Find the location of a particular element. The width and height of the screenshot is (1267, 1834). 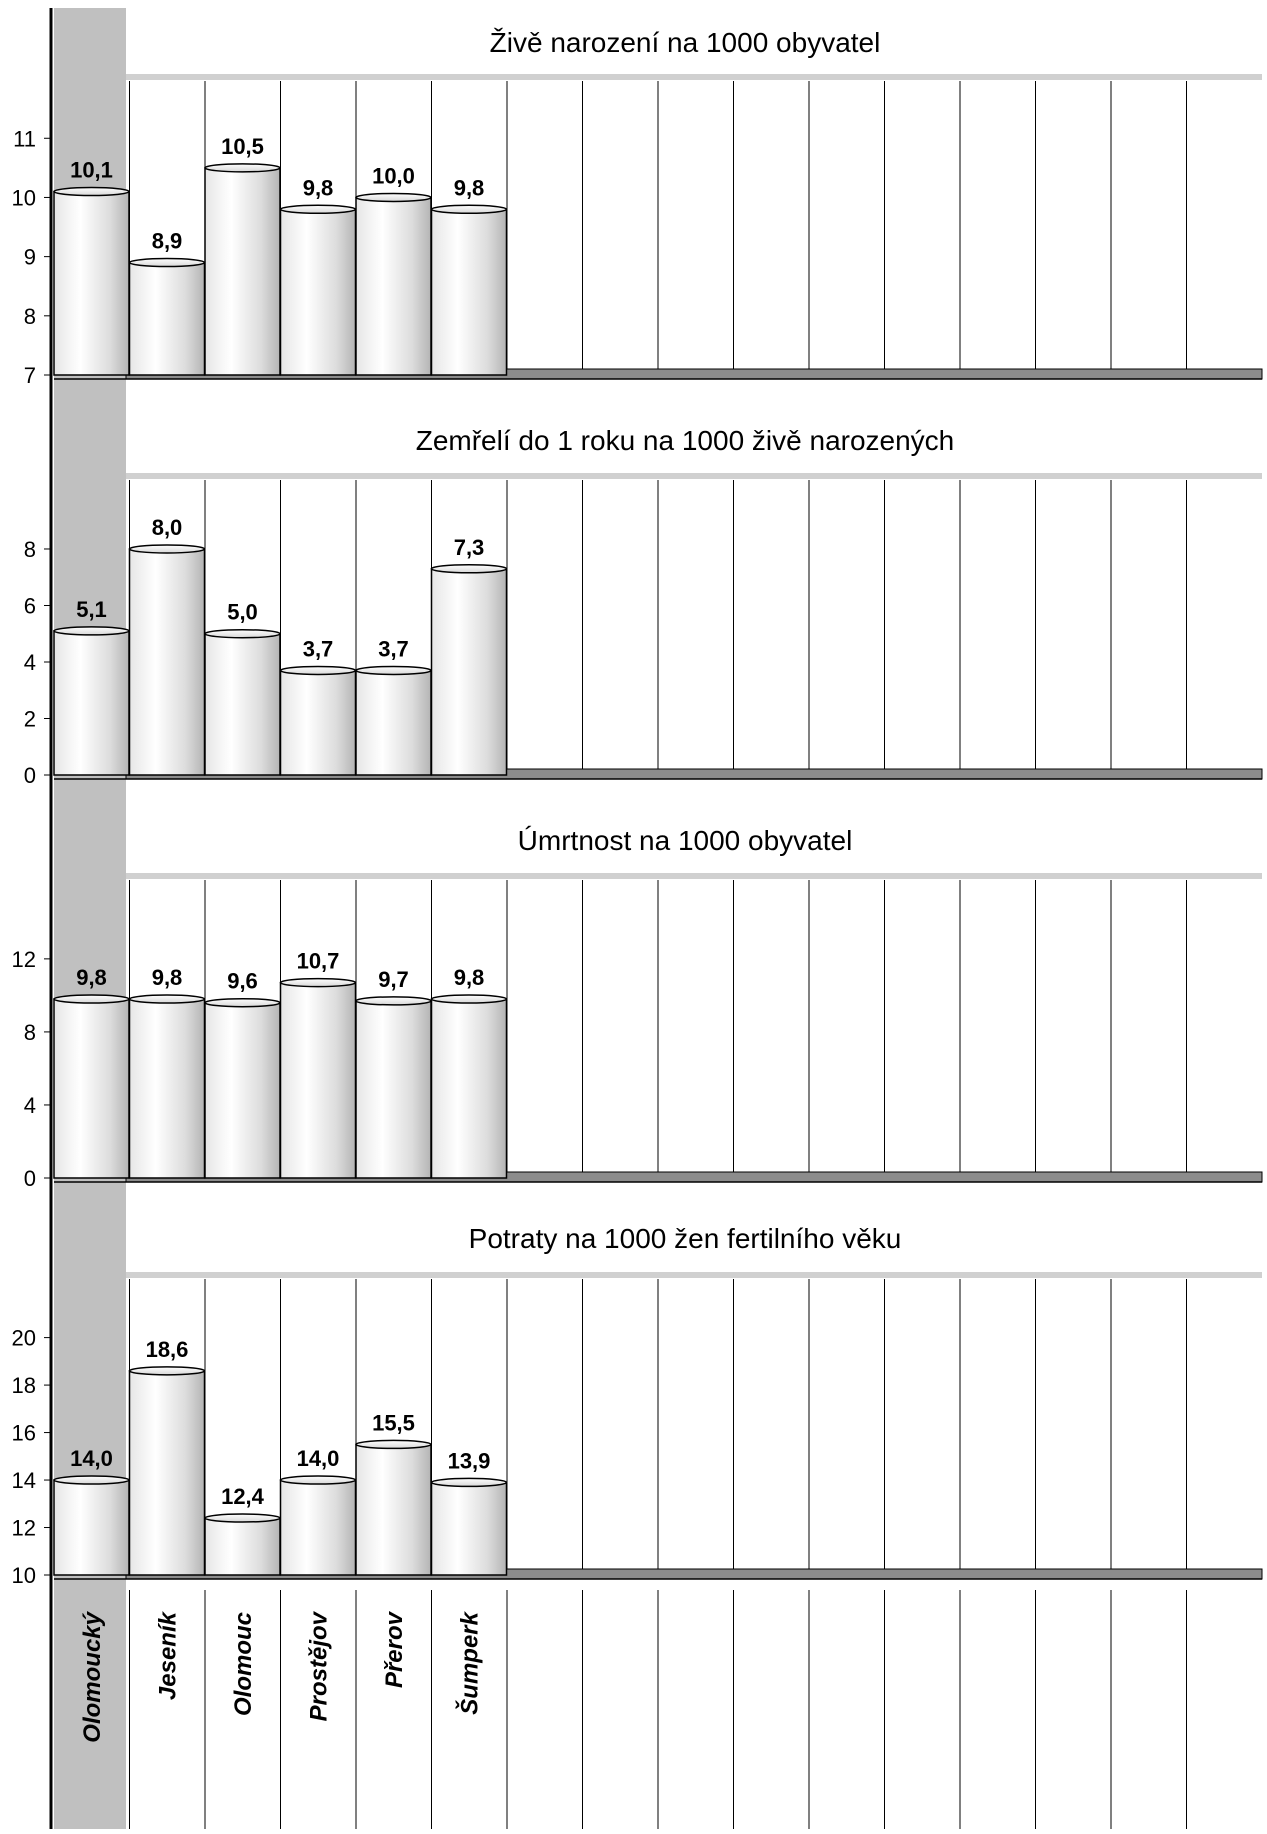

data-label: 10,1 is located at coordinates (91, 170).